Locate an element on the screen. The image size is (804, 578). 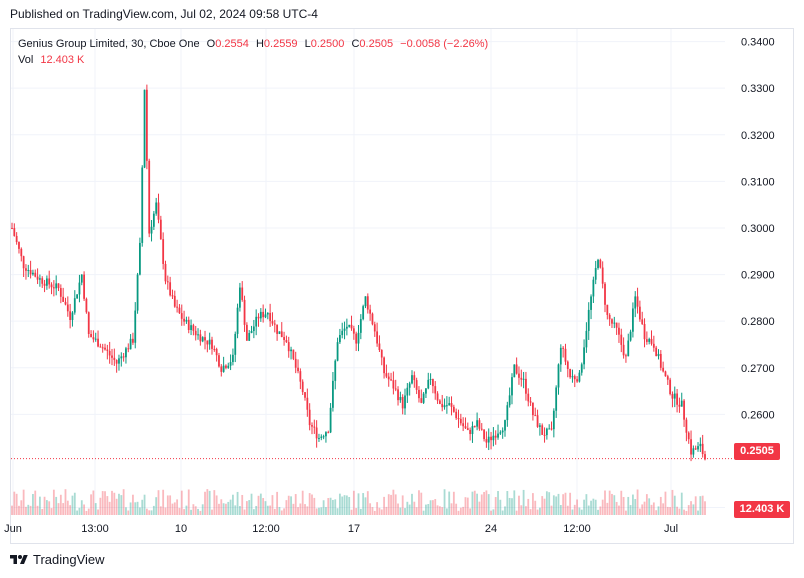
y-tick-label: 0.3200 is located at coordinates (758, 136).